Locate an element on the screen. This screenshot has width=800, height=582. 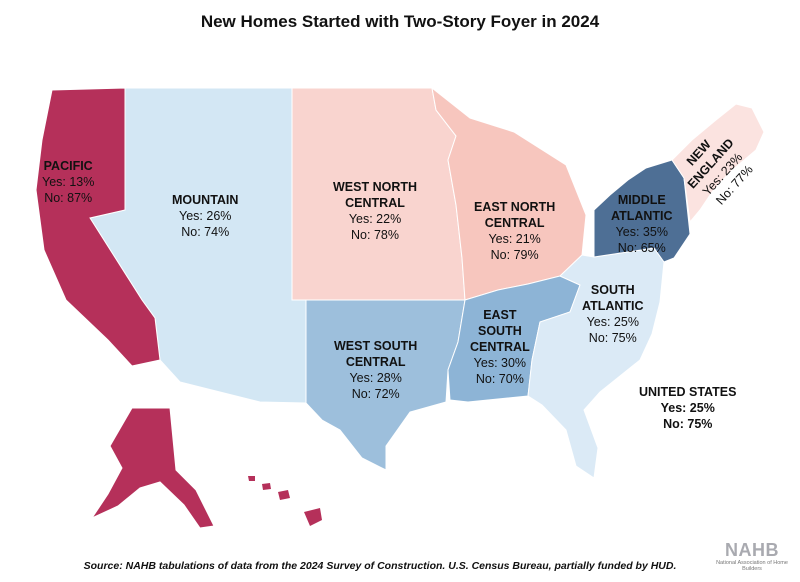
region-name: MOUNTAIN is located at coordinates (205, 200).